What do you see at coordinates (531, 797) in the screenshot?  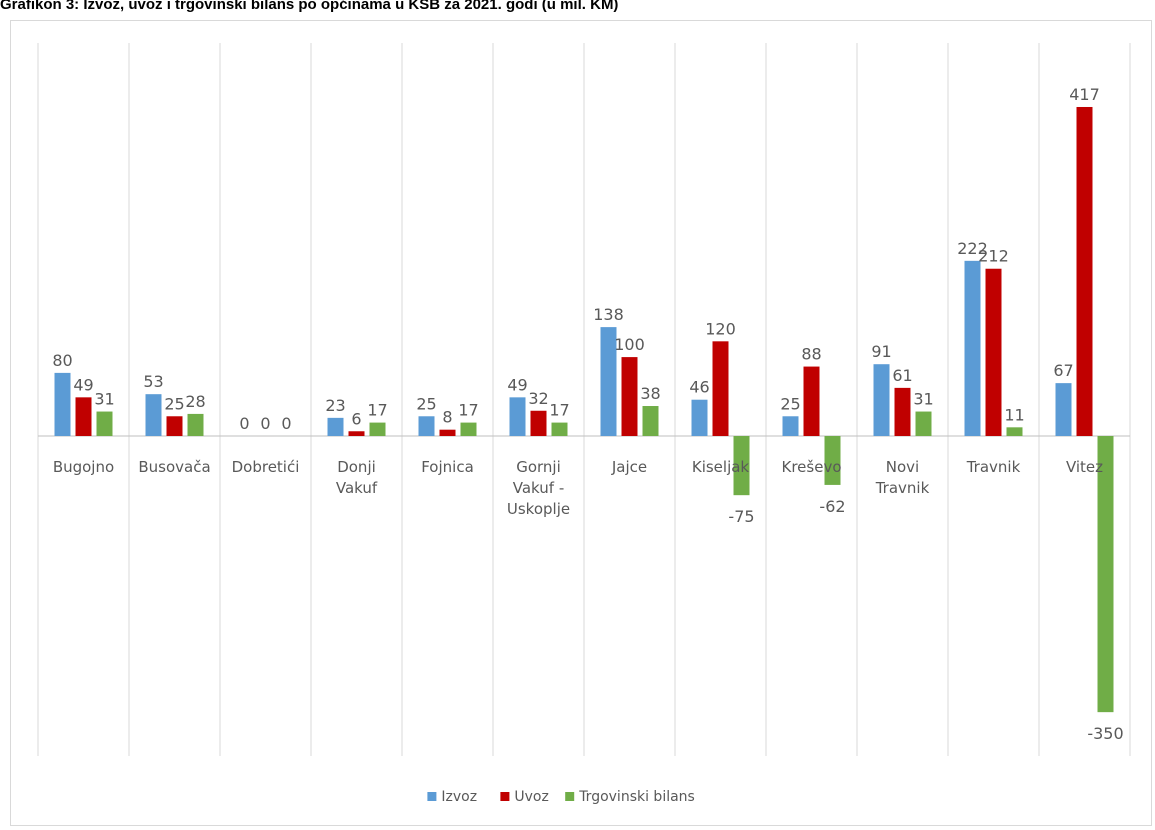 I see `legend-label-uvoz: Uvoz` at bounding box center [531, 797].